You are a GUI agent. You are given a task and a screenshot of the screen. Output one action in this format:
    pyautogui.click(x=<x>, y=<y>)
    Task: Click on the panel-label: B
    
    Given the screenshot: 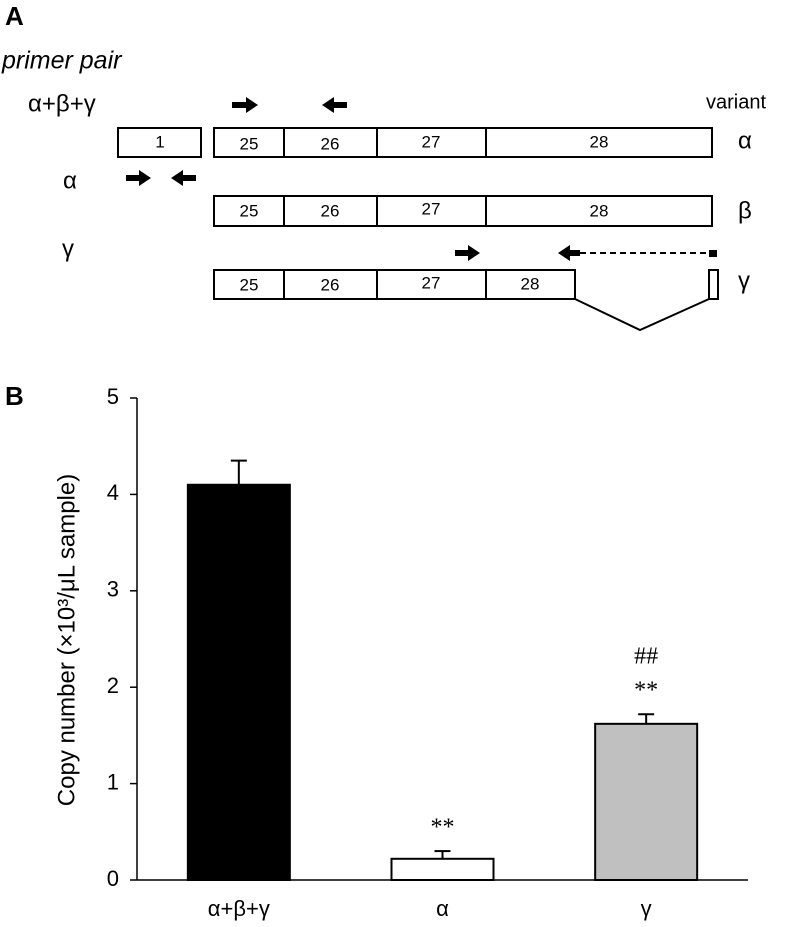 What is the action you would take?
    pyautogui.click(x=14, y=396)
    